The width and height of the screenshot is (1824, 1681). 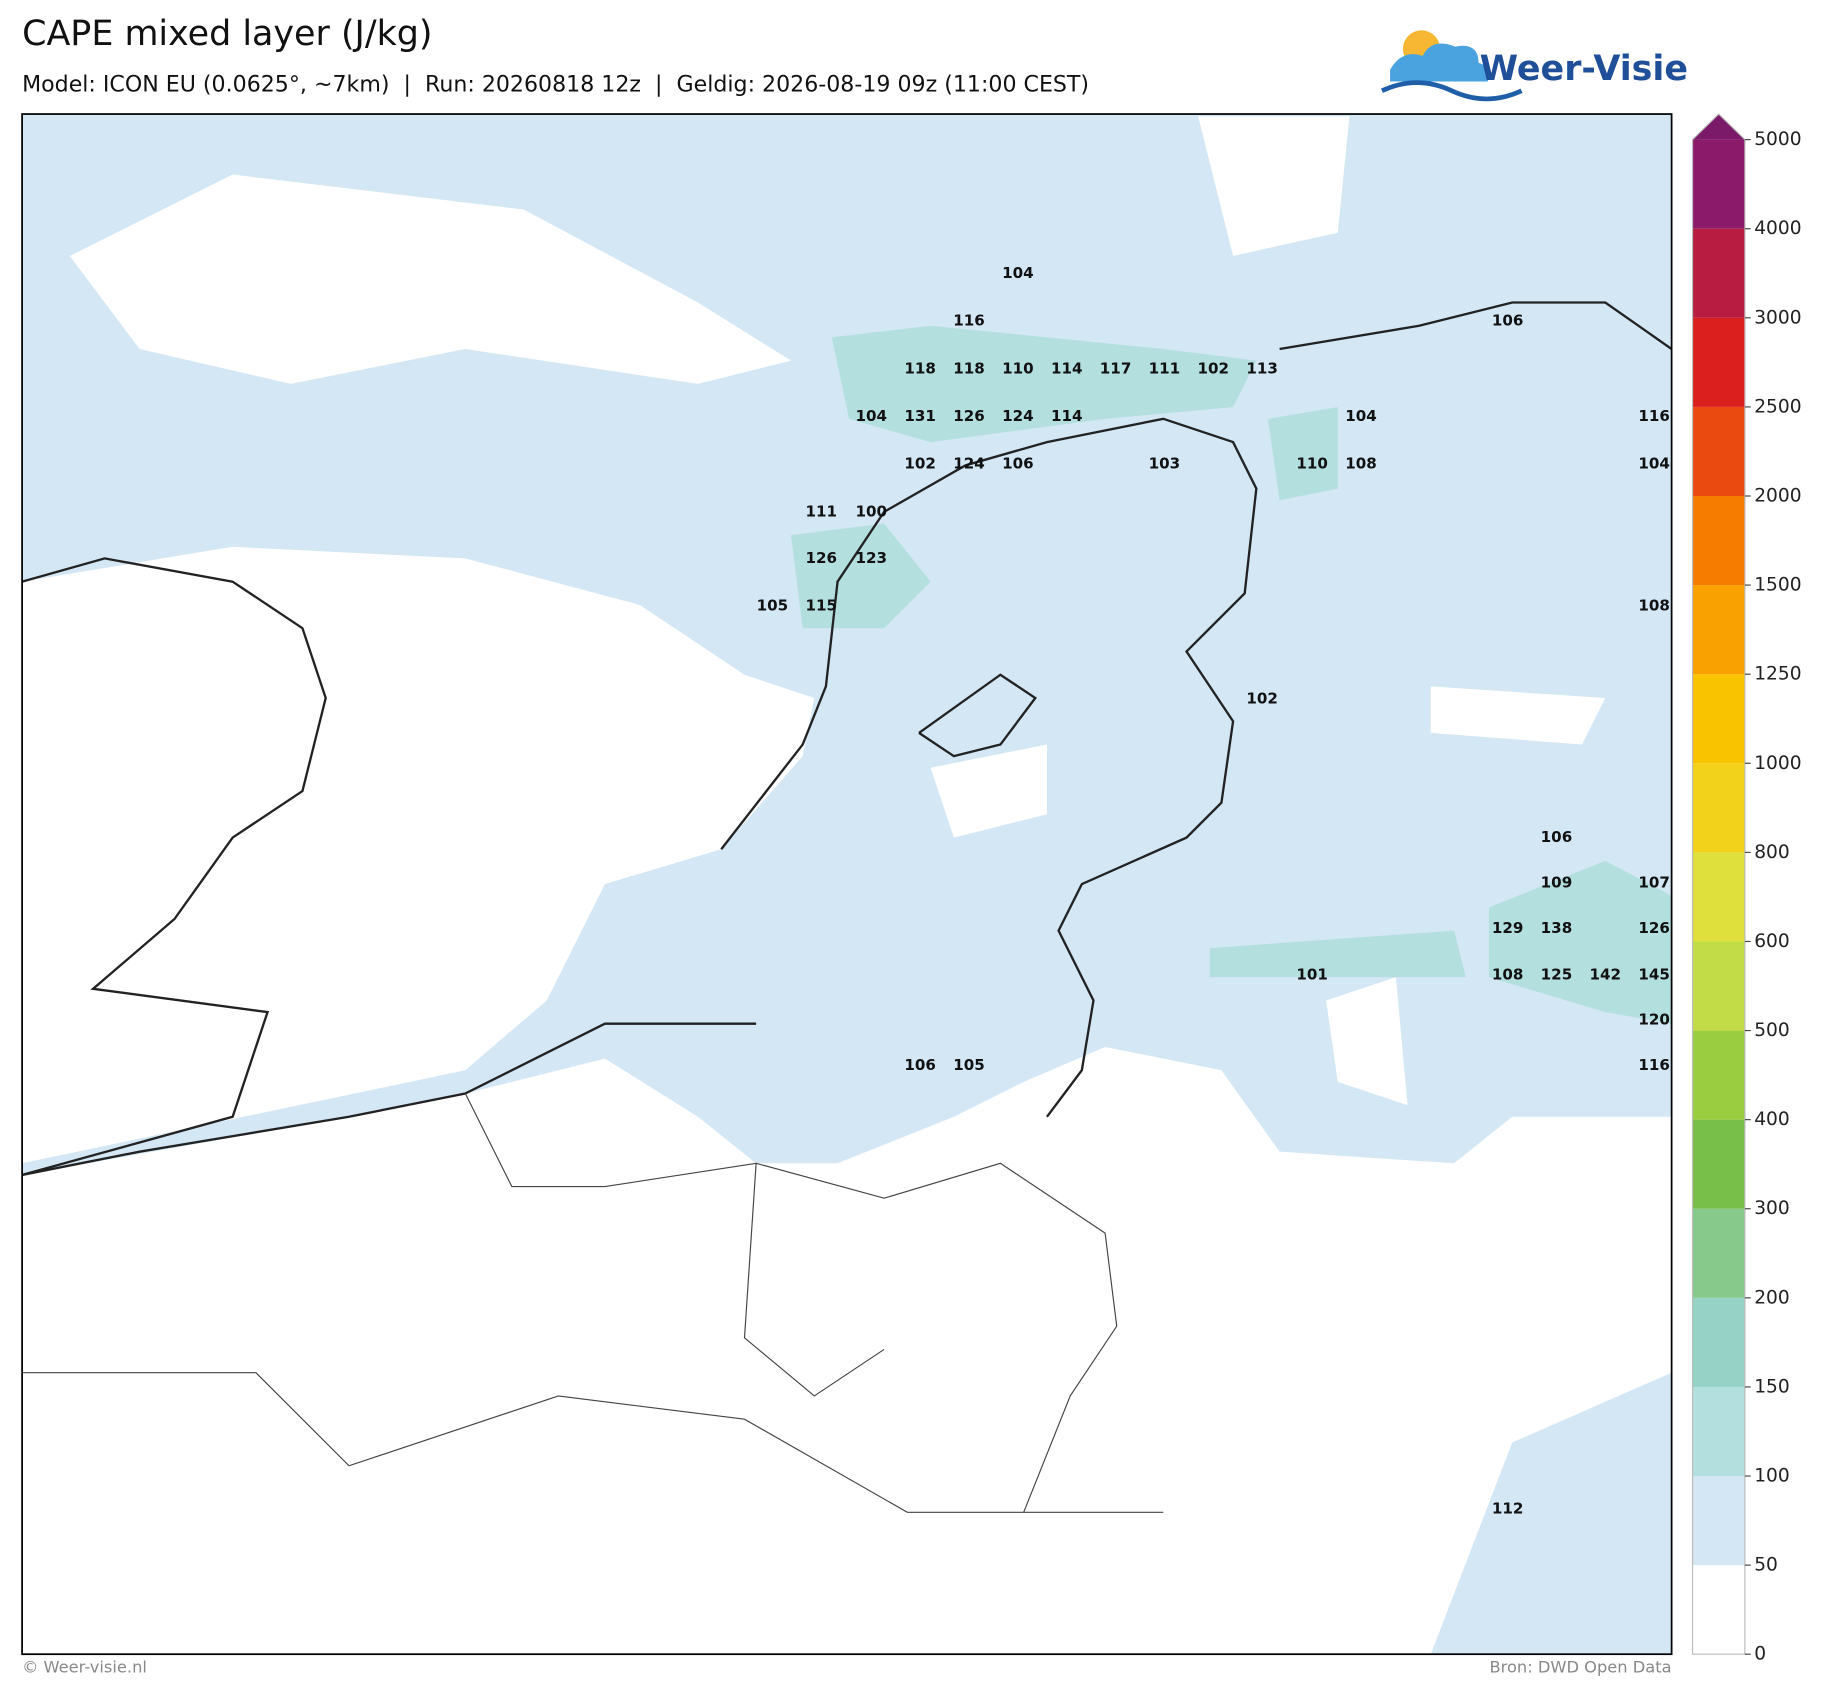 What do you see at coordinates (1777, 317) in the screenshot?
I see `colorbar-tick-label: 3000` at bounding box center [1777, 317].